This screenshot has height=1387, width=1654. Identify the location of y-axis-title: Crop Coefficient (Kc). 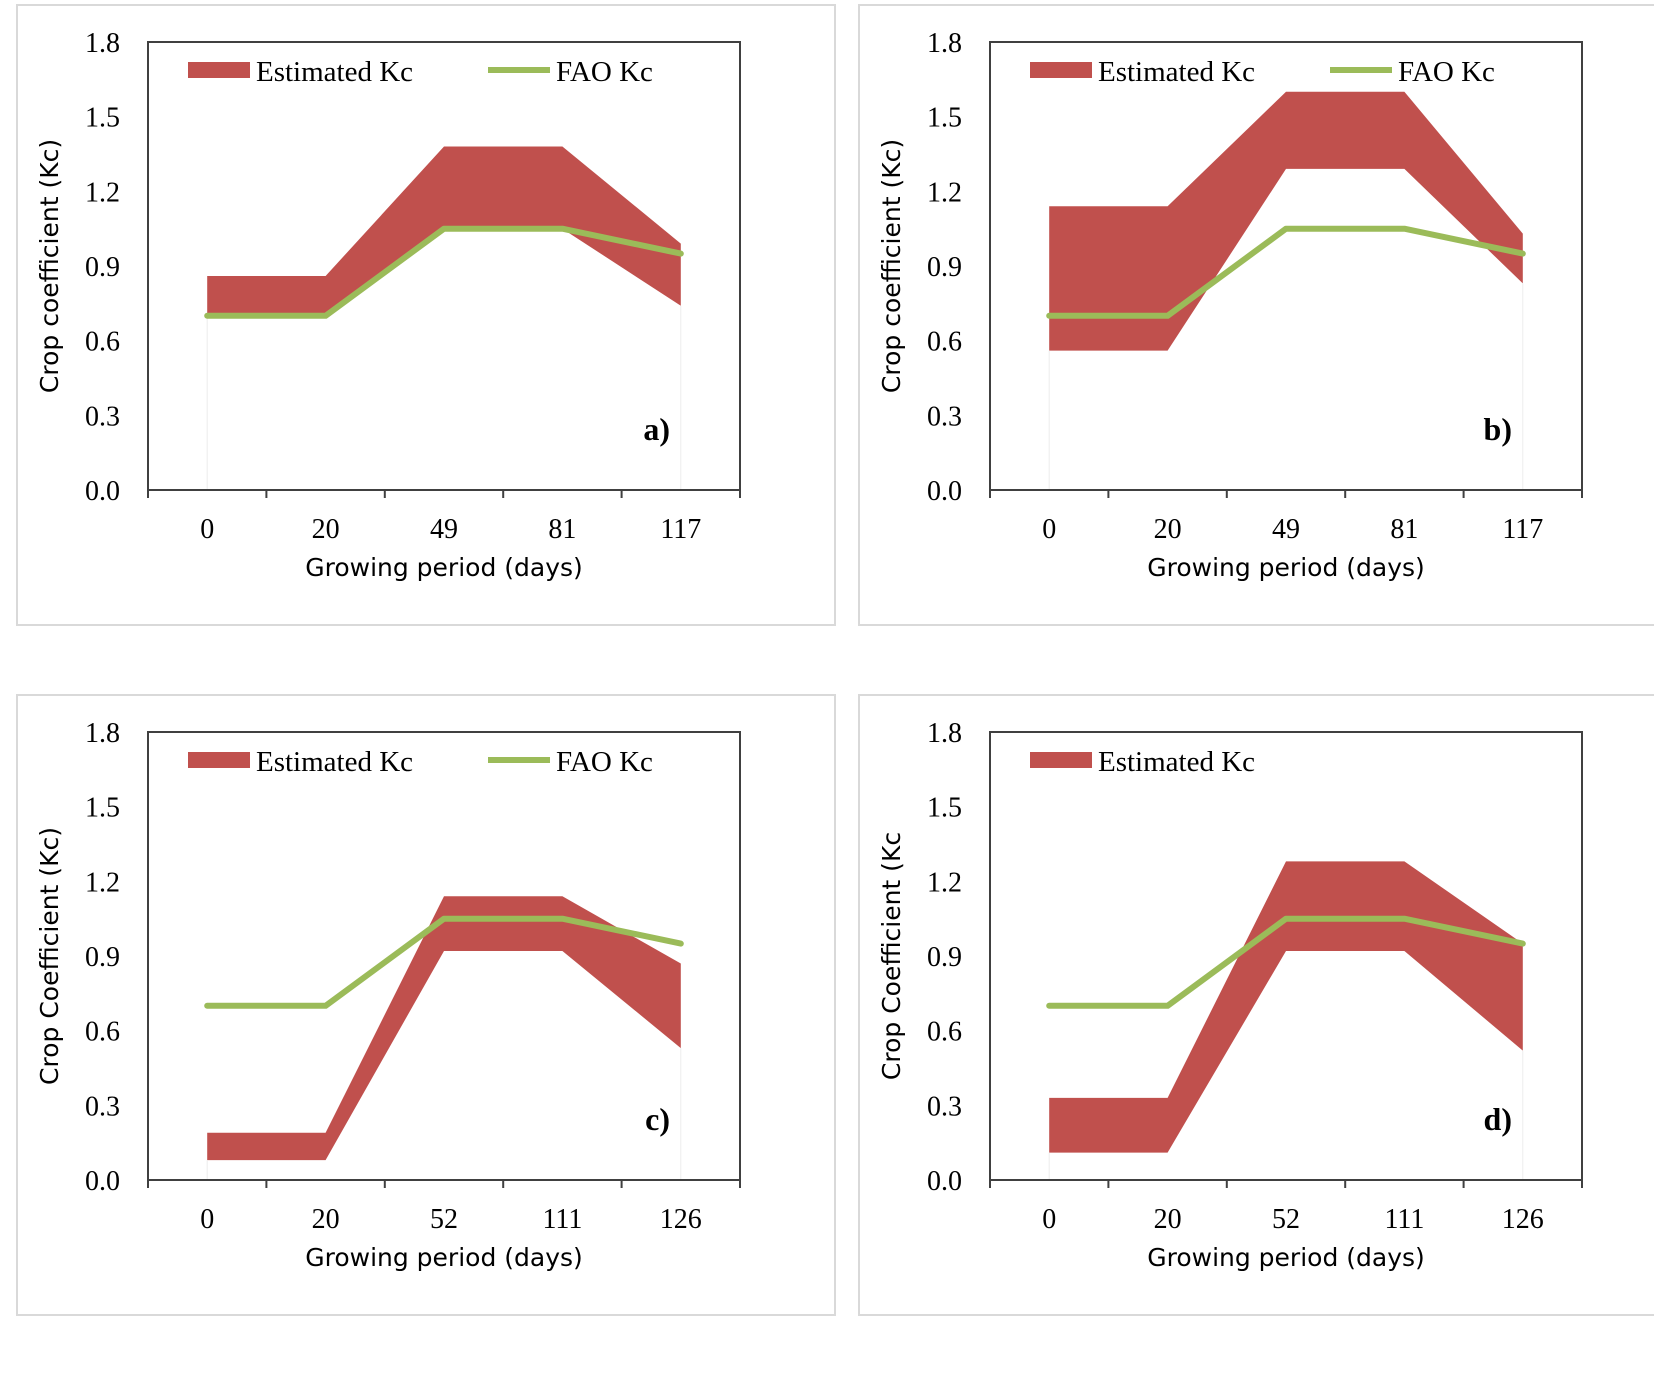
(49, 956).